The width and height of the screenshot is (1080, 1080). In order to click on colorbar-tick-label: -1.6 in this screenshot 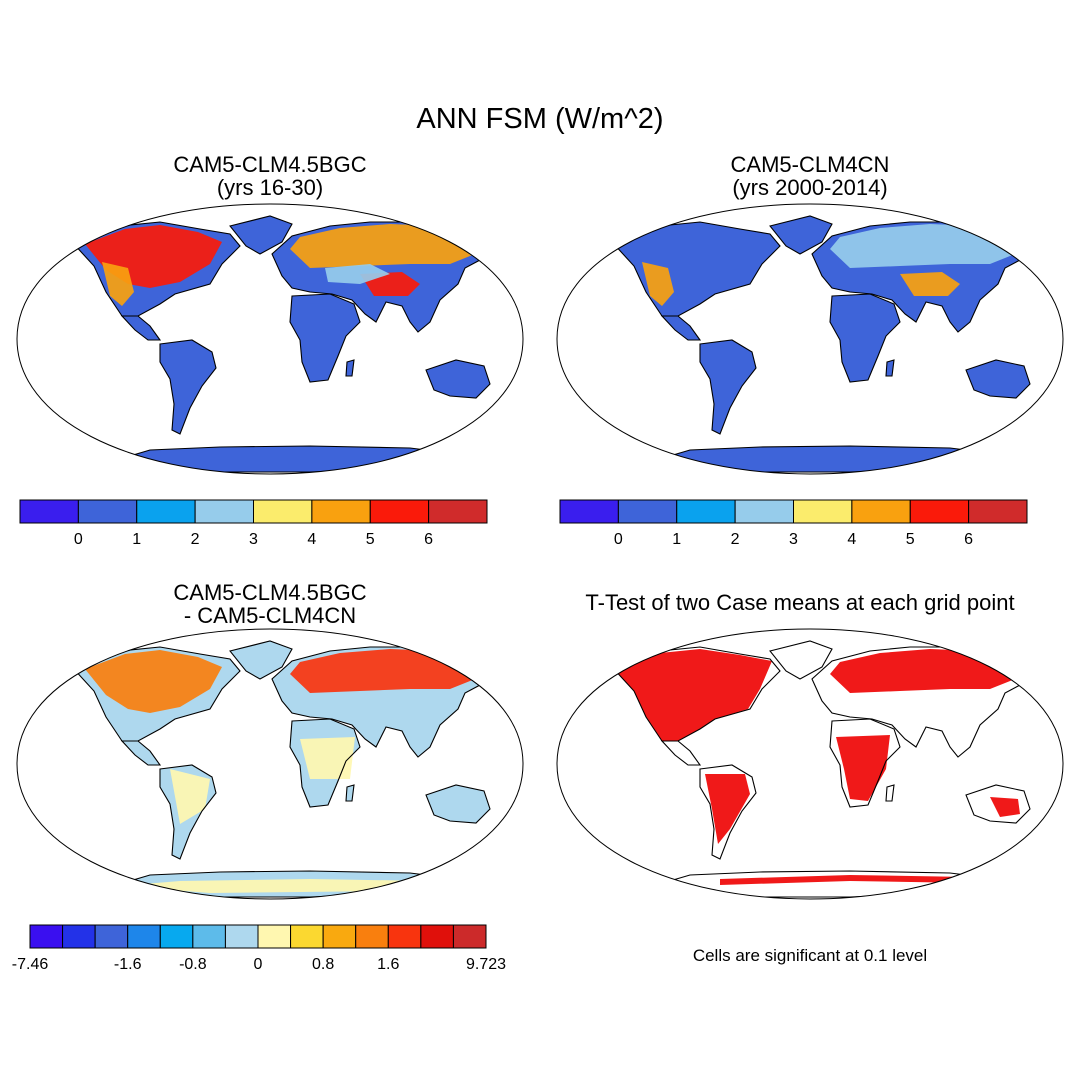, I will do `click(128, 964)`.